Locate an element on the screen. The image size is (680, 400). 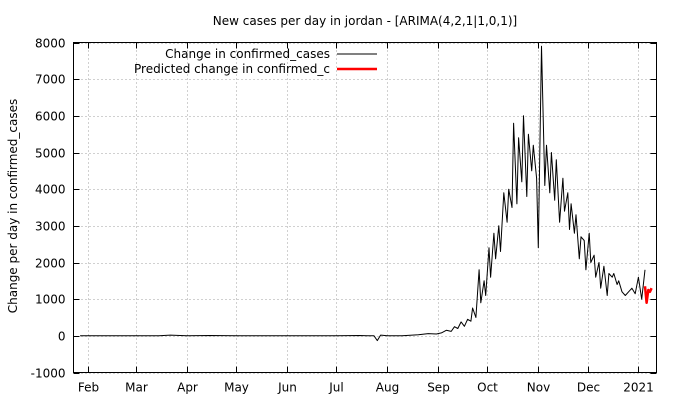
y-tick-label: 0 is located at coordinates (62, 337).